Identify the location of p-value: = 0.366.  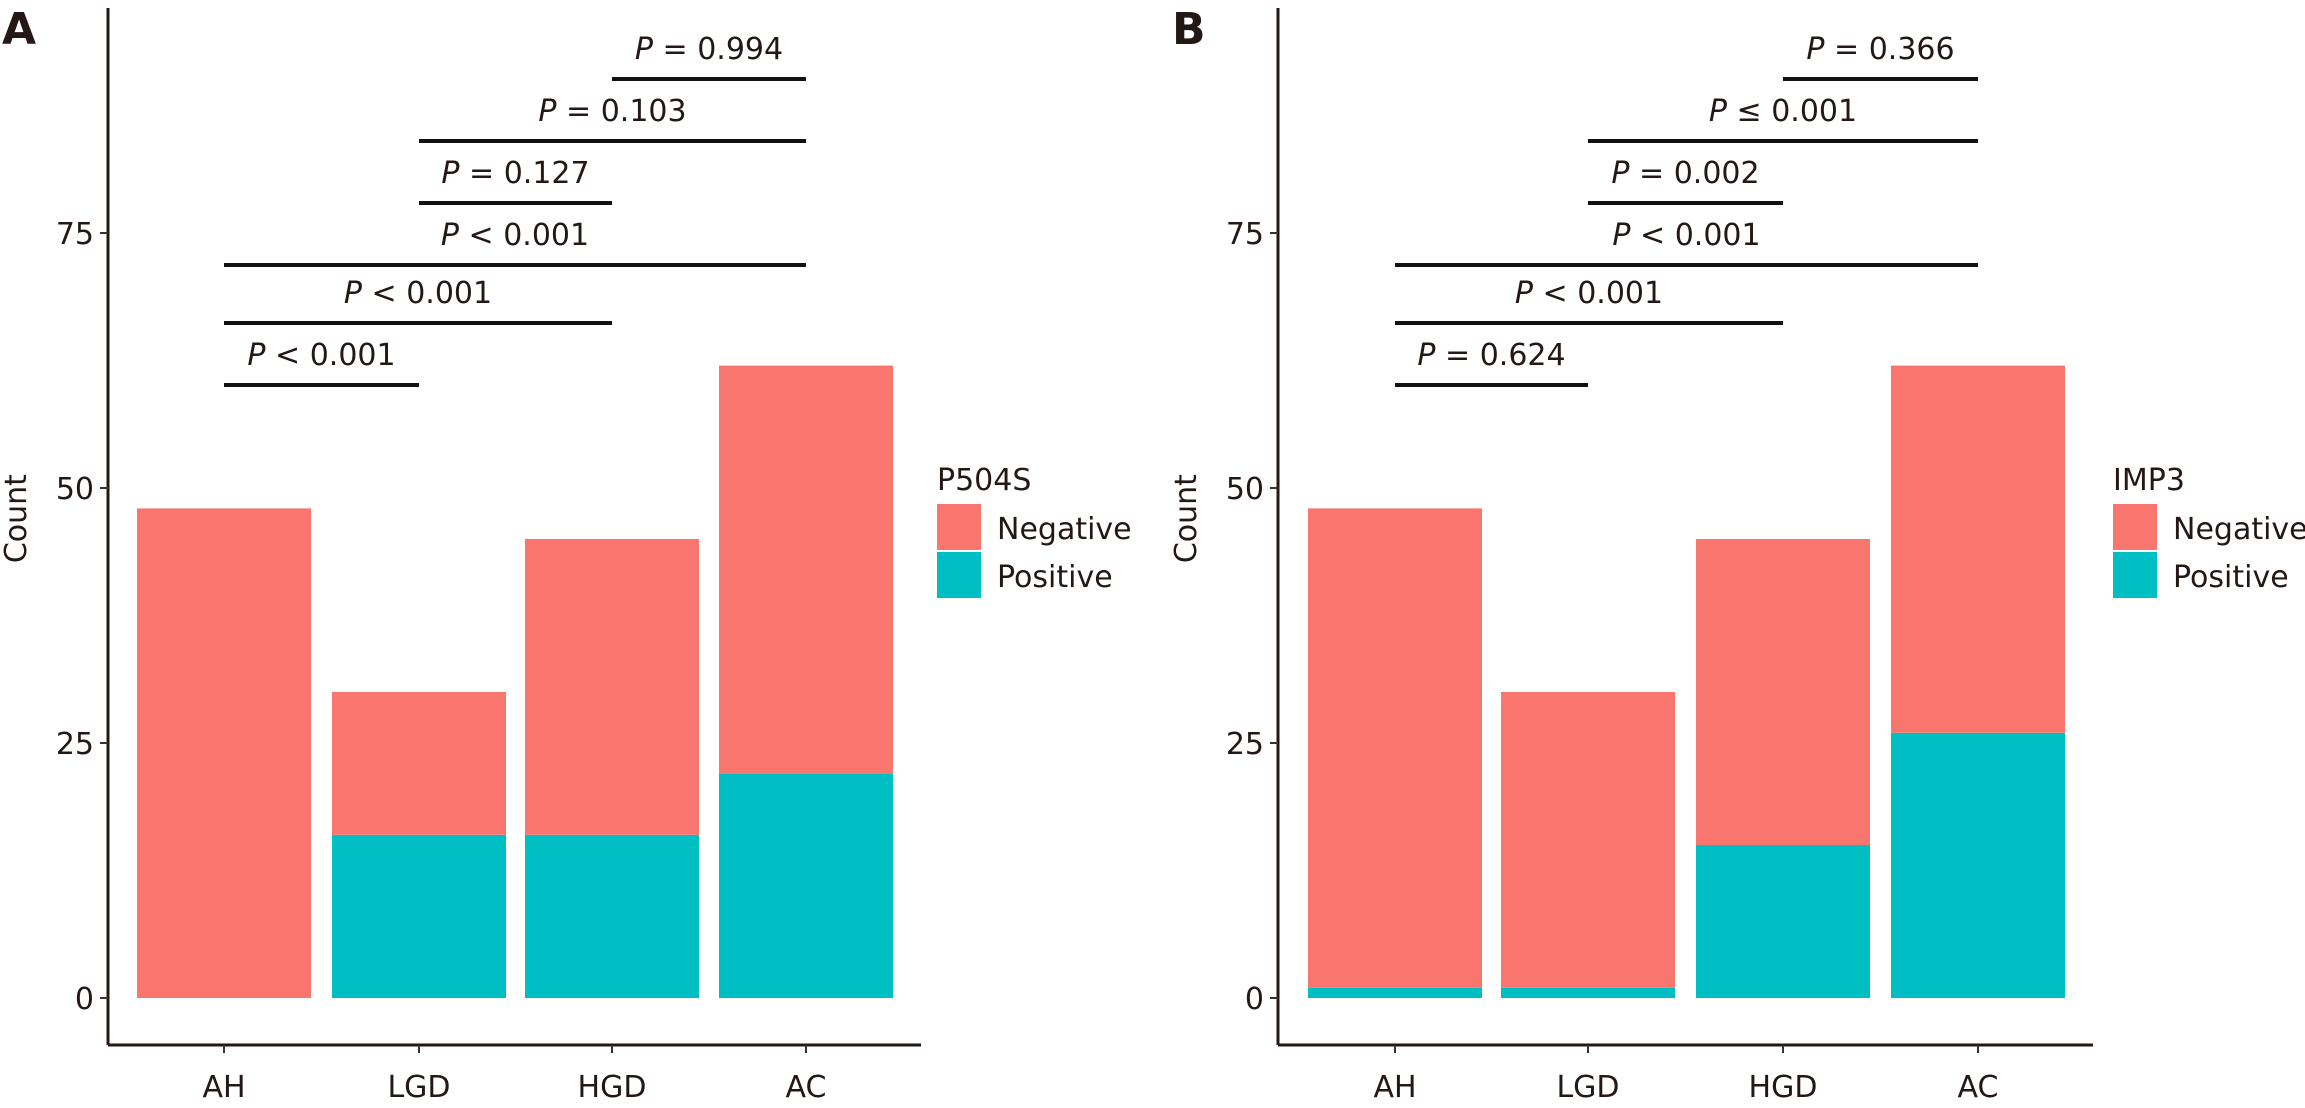
(1890, 49).